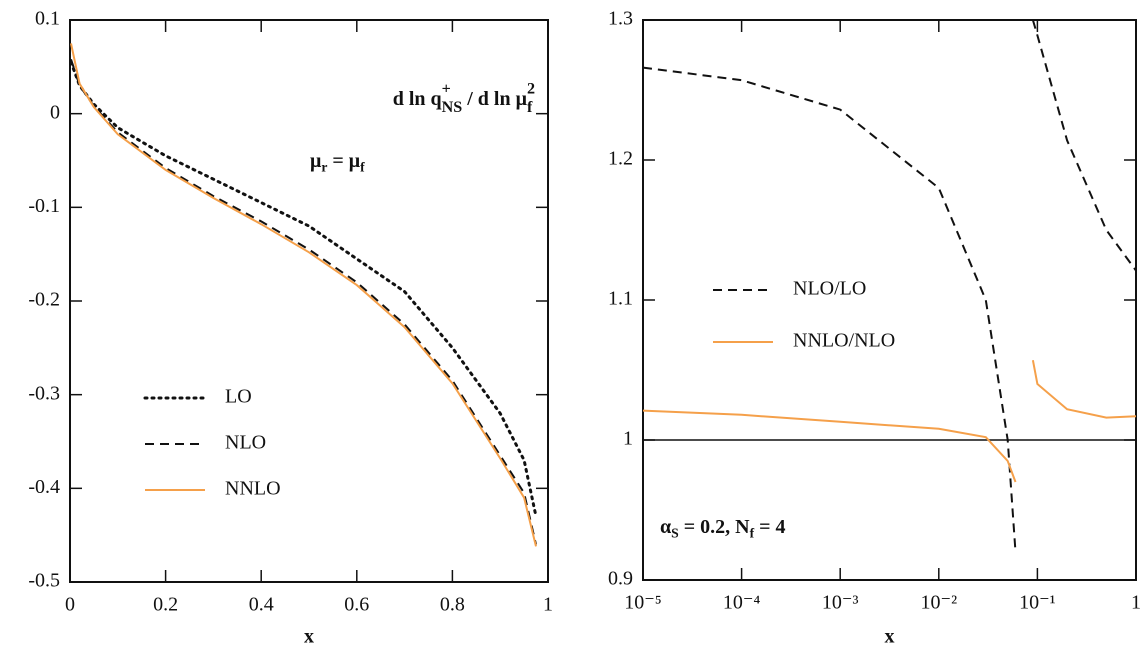 The width and height of the screenshot is (1146, 655). Describe the element at coordinates (628, 439) in the screenshot. I see `y-tick-label: 1` at that location.